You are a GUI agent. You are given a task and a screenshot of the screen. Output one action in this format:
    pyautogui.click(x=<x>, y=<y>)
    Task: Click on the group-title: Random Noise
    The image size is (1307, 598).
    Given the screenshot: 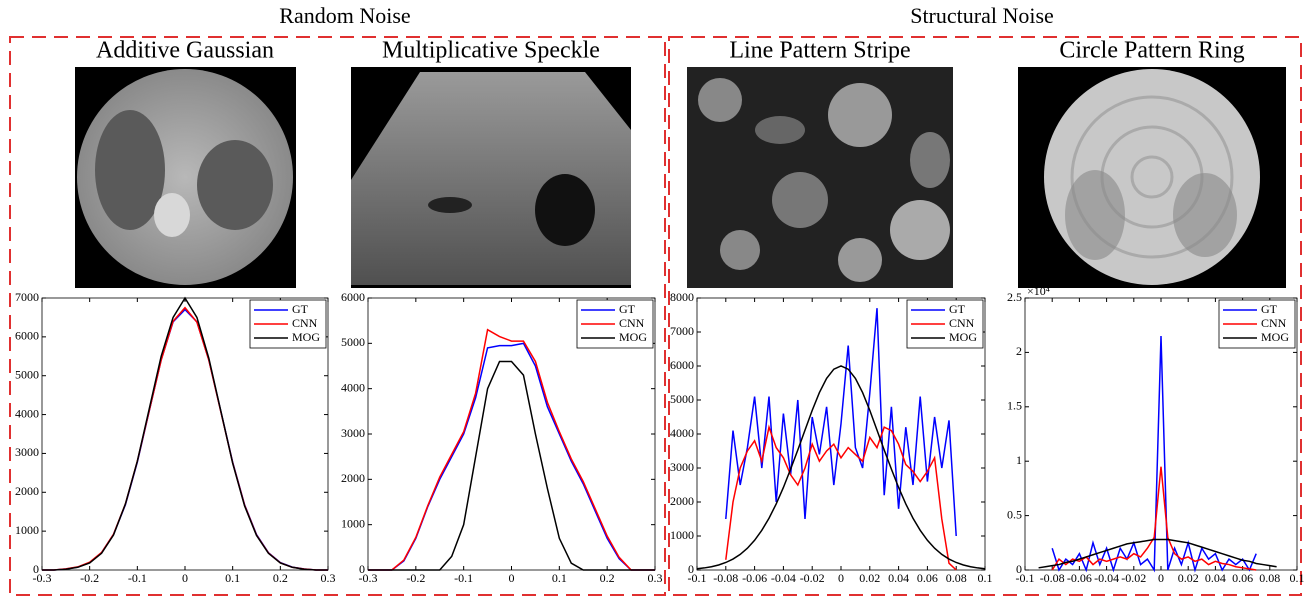 What is the action you would take?
    pyautogui.click(x=344, y=15)
    